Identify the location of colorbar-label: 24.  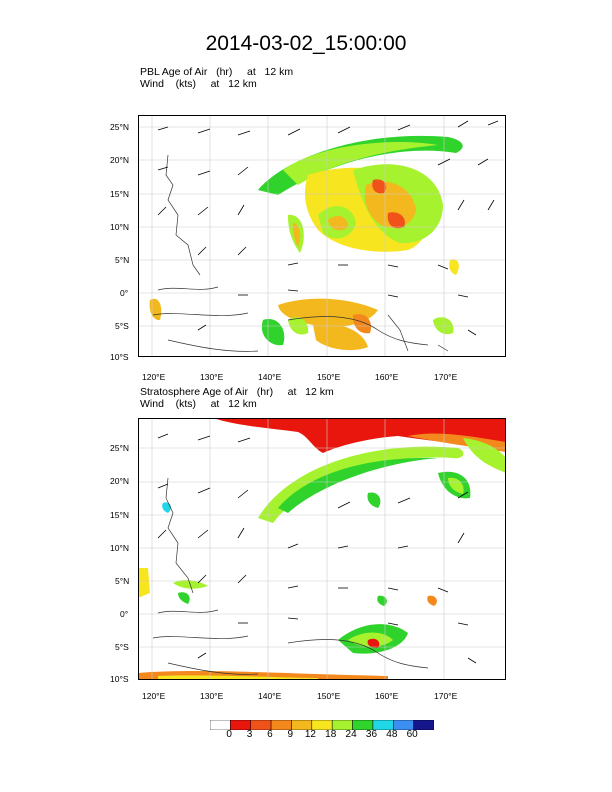
(351, 734).